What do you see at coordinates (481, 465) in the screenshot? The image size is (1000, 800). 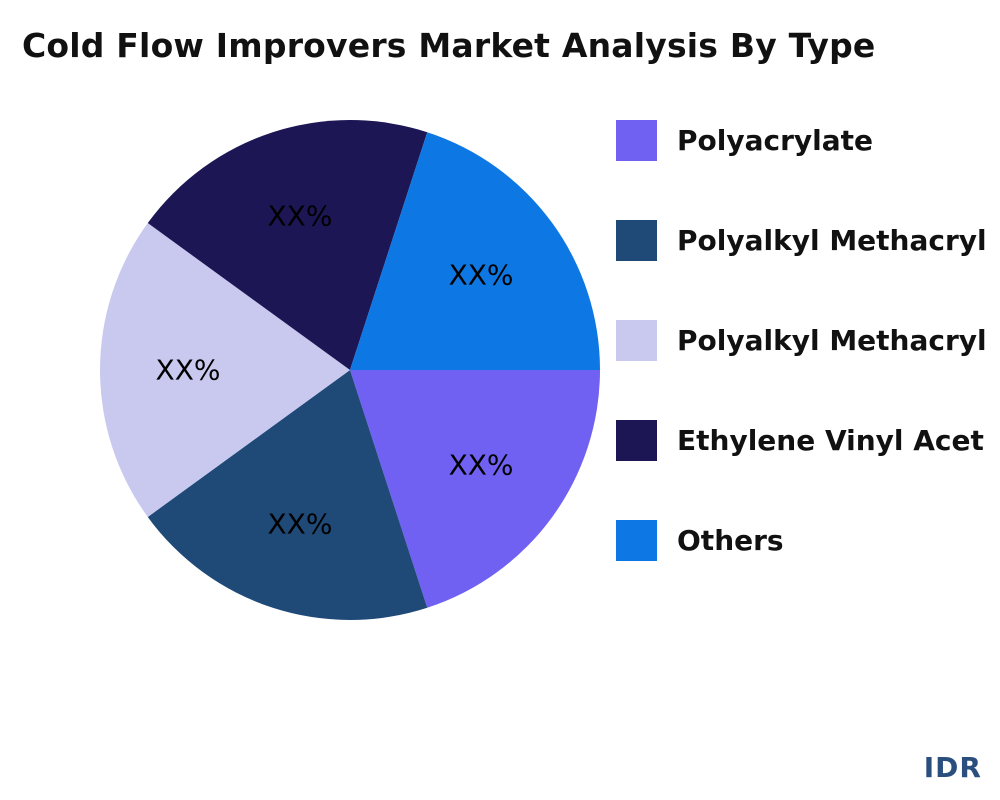 I see `slice-label-1: XX%` at bounding box center [481, 465].